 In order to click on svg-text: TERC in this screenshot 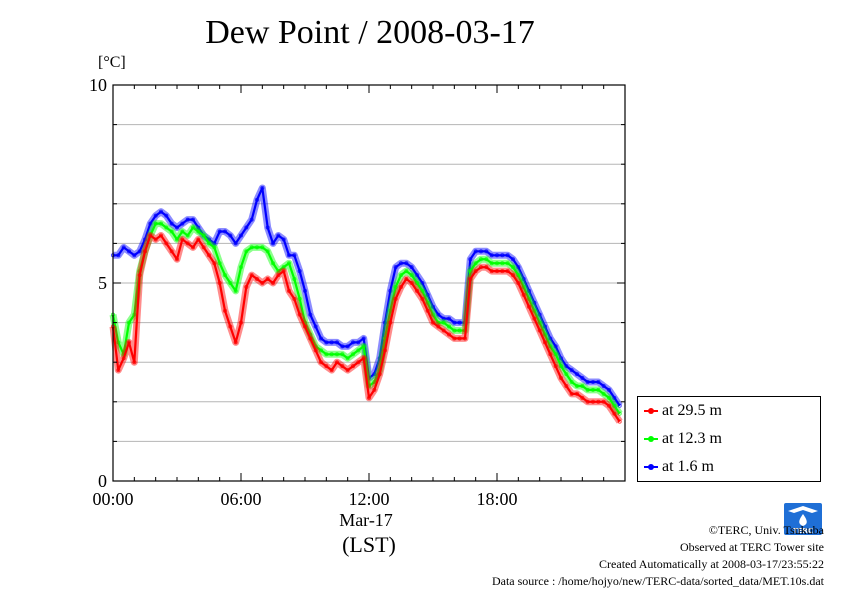, I will do `click(803, 531)`.